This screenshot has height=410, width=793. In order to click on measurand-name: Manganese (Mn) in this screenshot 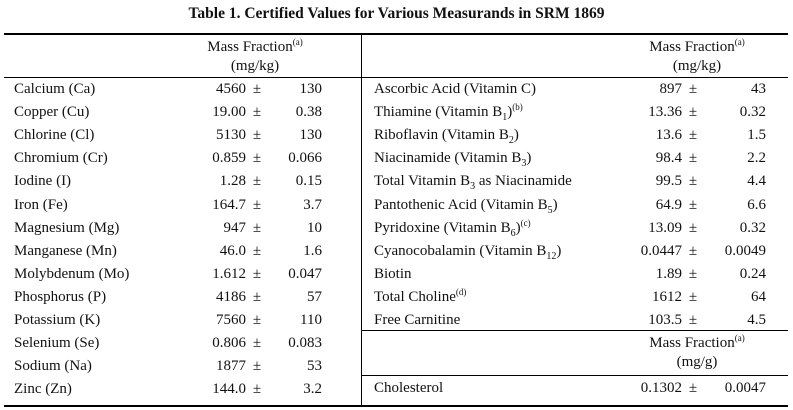, I will do `click(65, 250)`.